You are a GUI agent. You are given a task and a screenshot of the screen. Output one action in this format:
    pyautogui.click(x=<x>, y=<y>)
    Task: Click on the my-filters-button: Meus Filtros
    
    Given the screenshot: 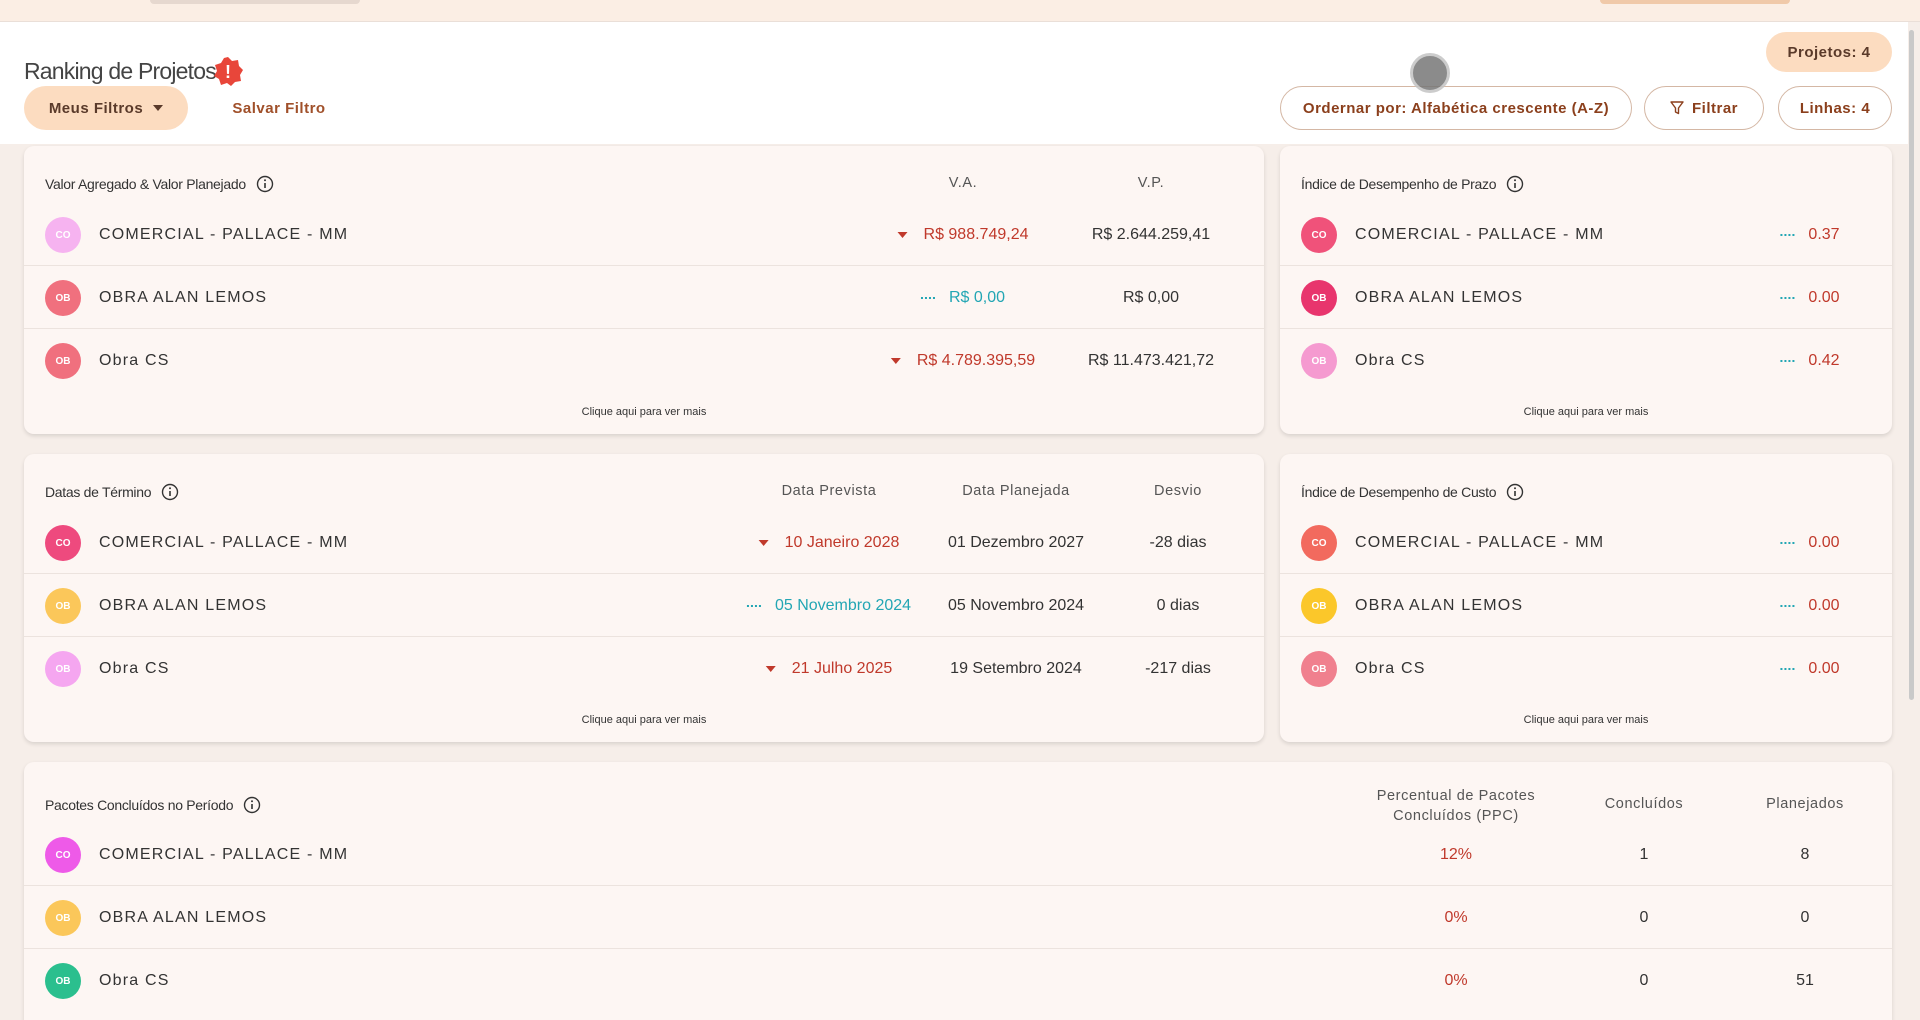 What is the action you would take?
    pyautogui.click(x=106, y=108)
    